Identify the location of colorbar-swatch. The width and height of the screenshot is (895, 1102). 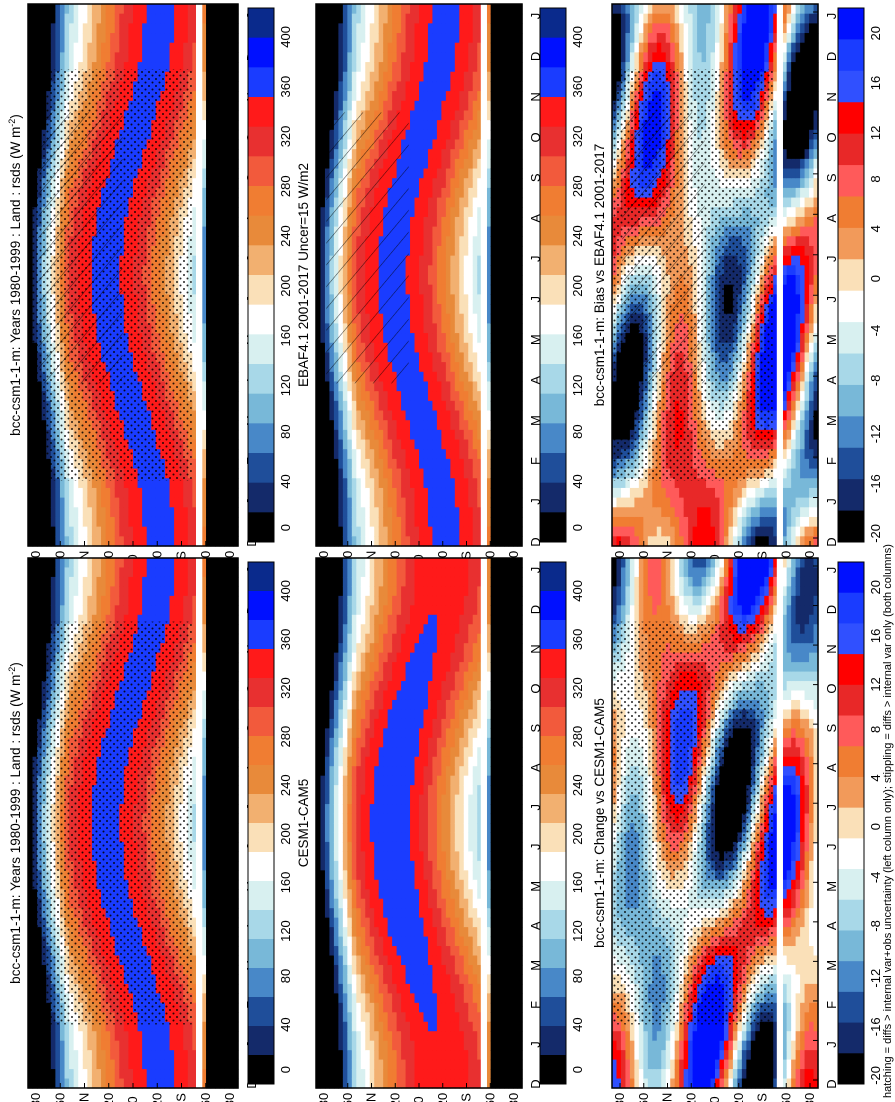
(261, 230).